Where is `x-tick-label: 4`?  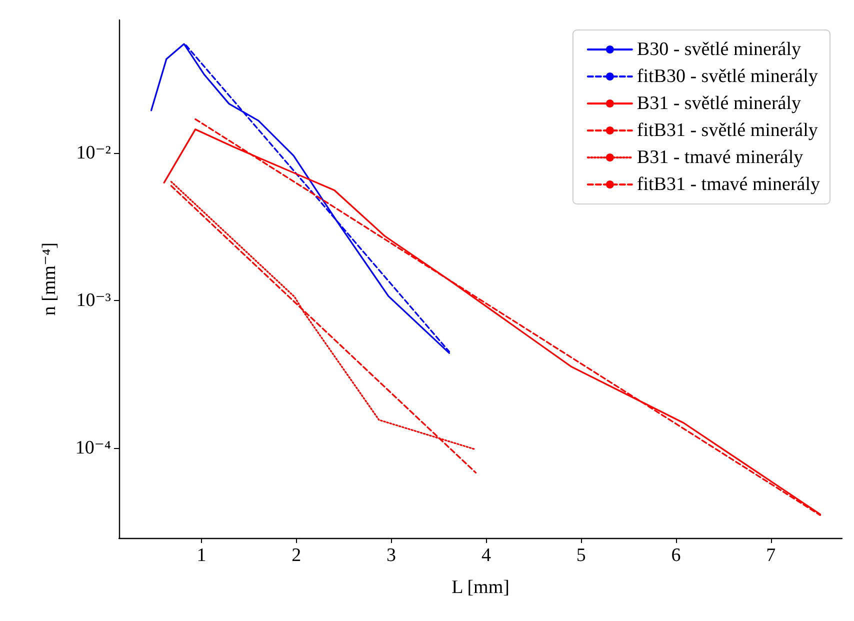 x-tick-label: 4 is located at coordinates (486, 555).